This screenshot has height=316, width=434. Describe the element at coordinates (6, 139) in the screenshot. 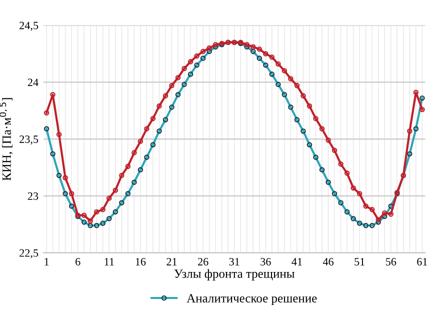

I see `y-axis-title: КИН, [Па·м$^{0,5}$]` at that location.